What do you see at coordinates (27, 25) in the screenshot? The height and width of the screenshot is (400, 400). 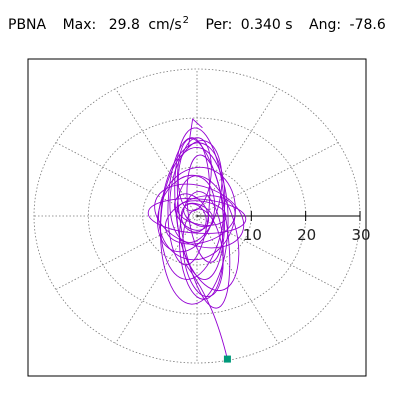 I see `station-code: PBNA` at bounding box center [27, 25].